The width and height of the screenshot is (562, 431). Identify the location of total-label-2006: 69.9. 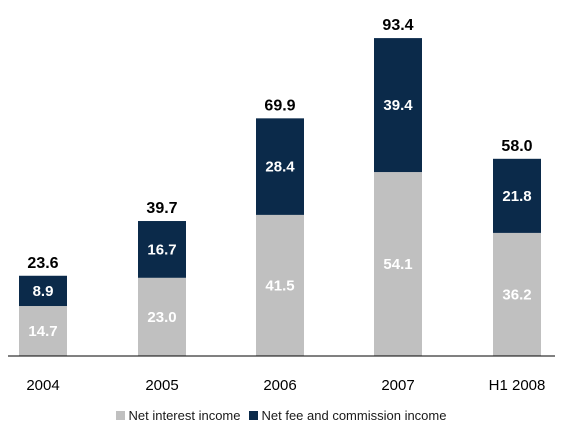
(279, 105).